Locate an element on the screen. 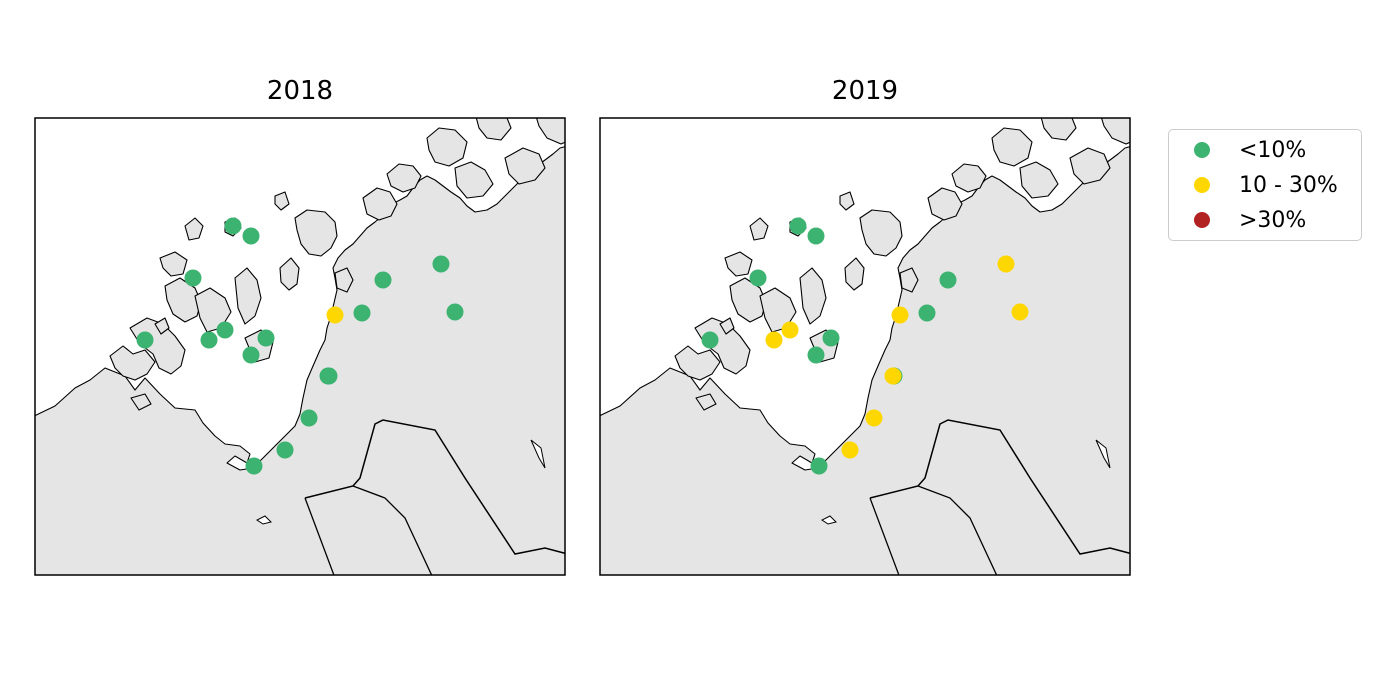 The width and height of the screenshot is (1386, 693). legend-marker-high is located at coordinates (1202, 220).